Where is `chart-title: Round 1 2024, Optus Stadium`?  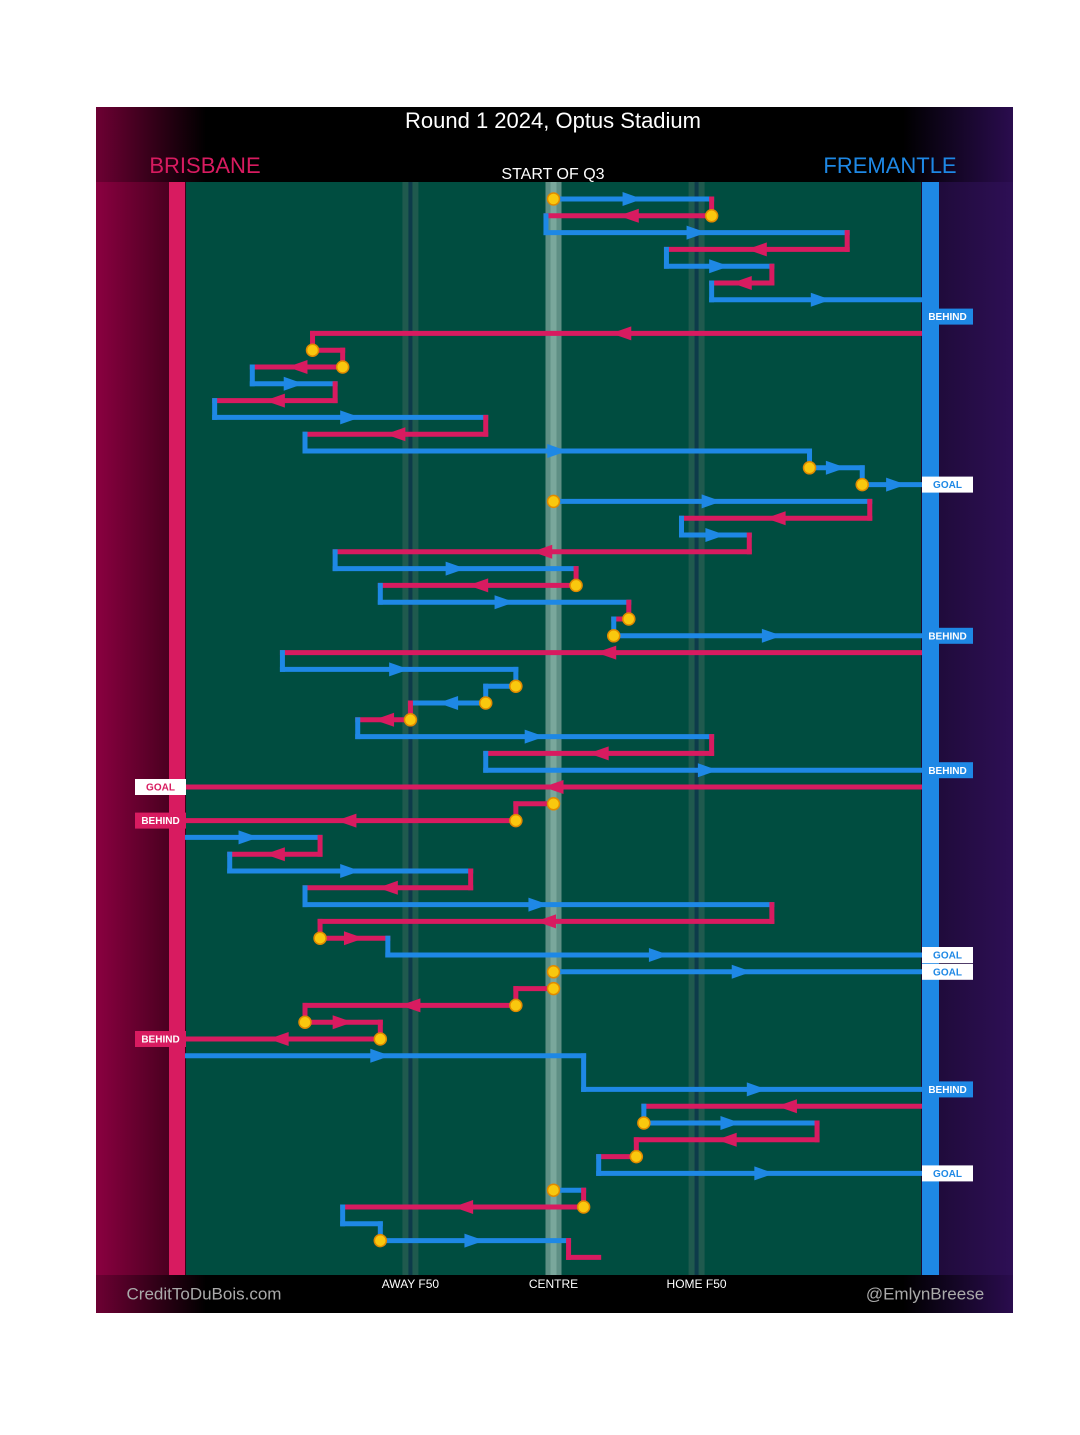
chart-title: Round 1 2024, Optus Stadium is located at coordinates (553, 120).